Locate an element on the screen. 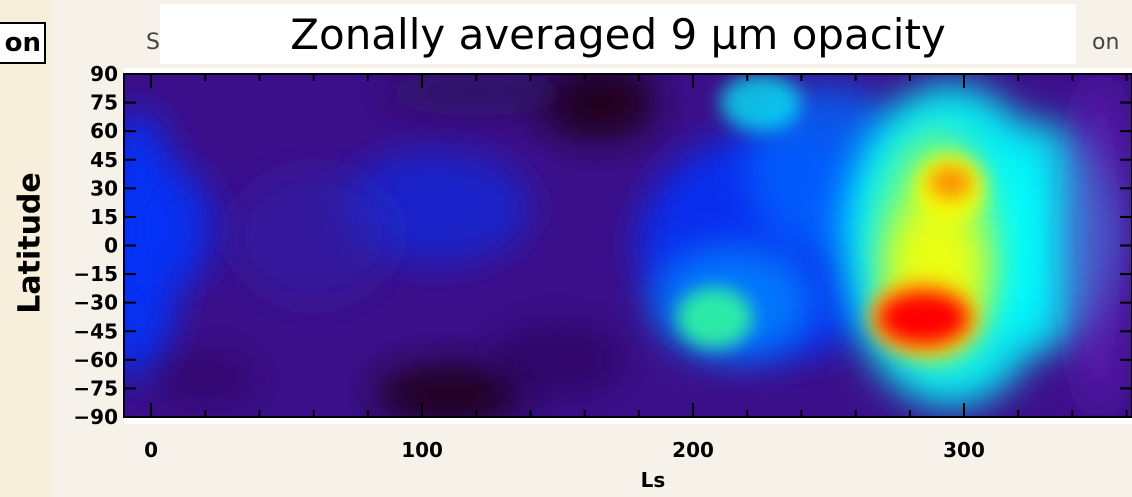  x-tick-label: 300 is located at coordinates (964, 450).